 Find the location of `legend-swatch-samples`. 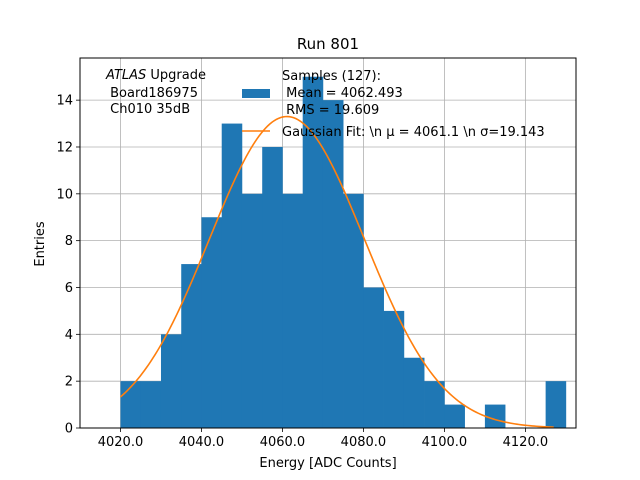

legend-swatch-samples is located at coordinates (256, 93).